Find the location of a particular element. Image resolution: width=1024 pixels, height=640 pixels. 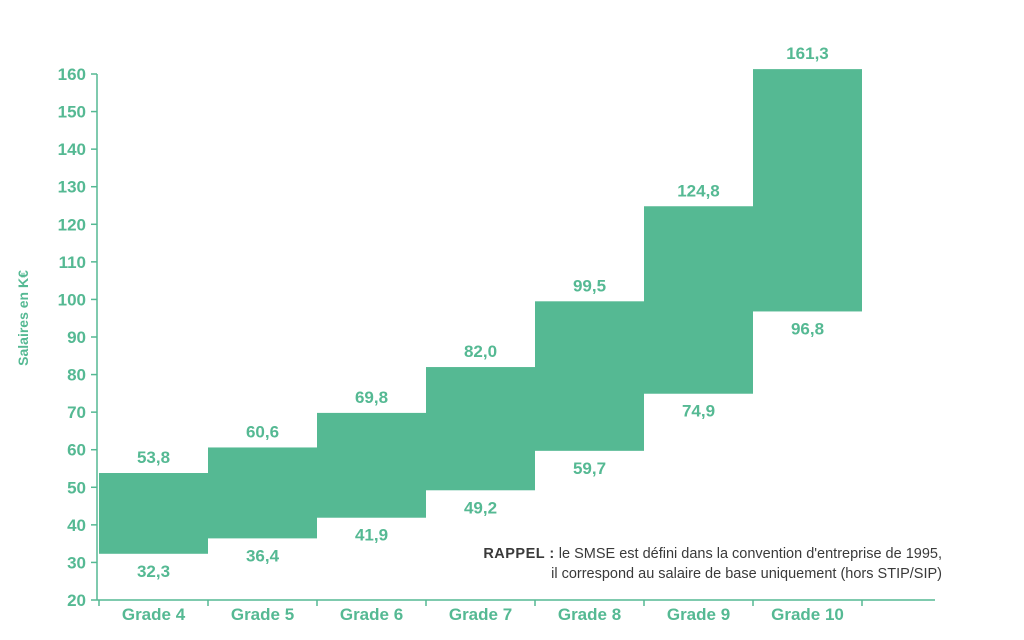

y-tick-label: 110 is located at coordinates (72, 262).